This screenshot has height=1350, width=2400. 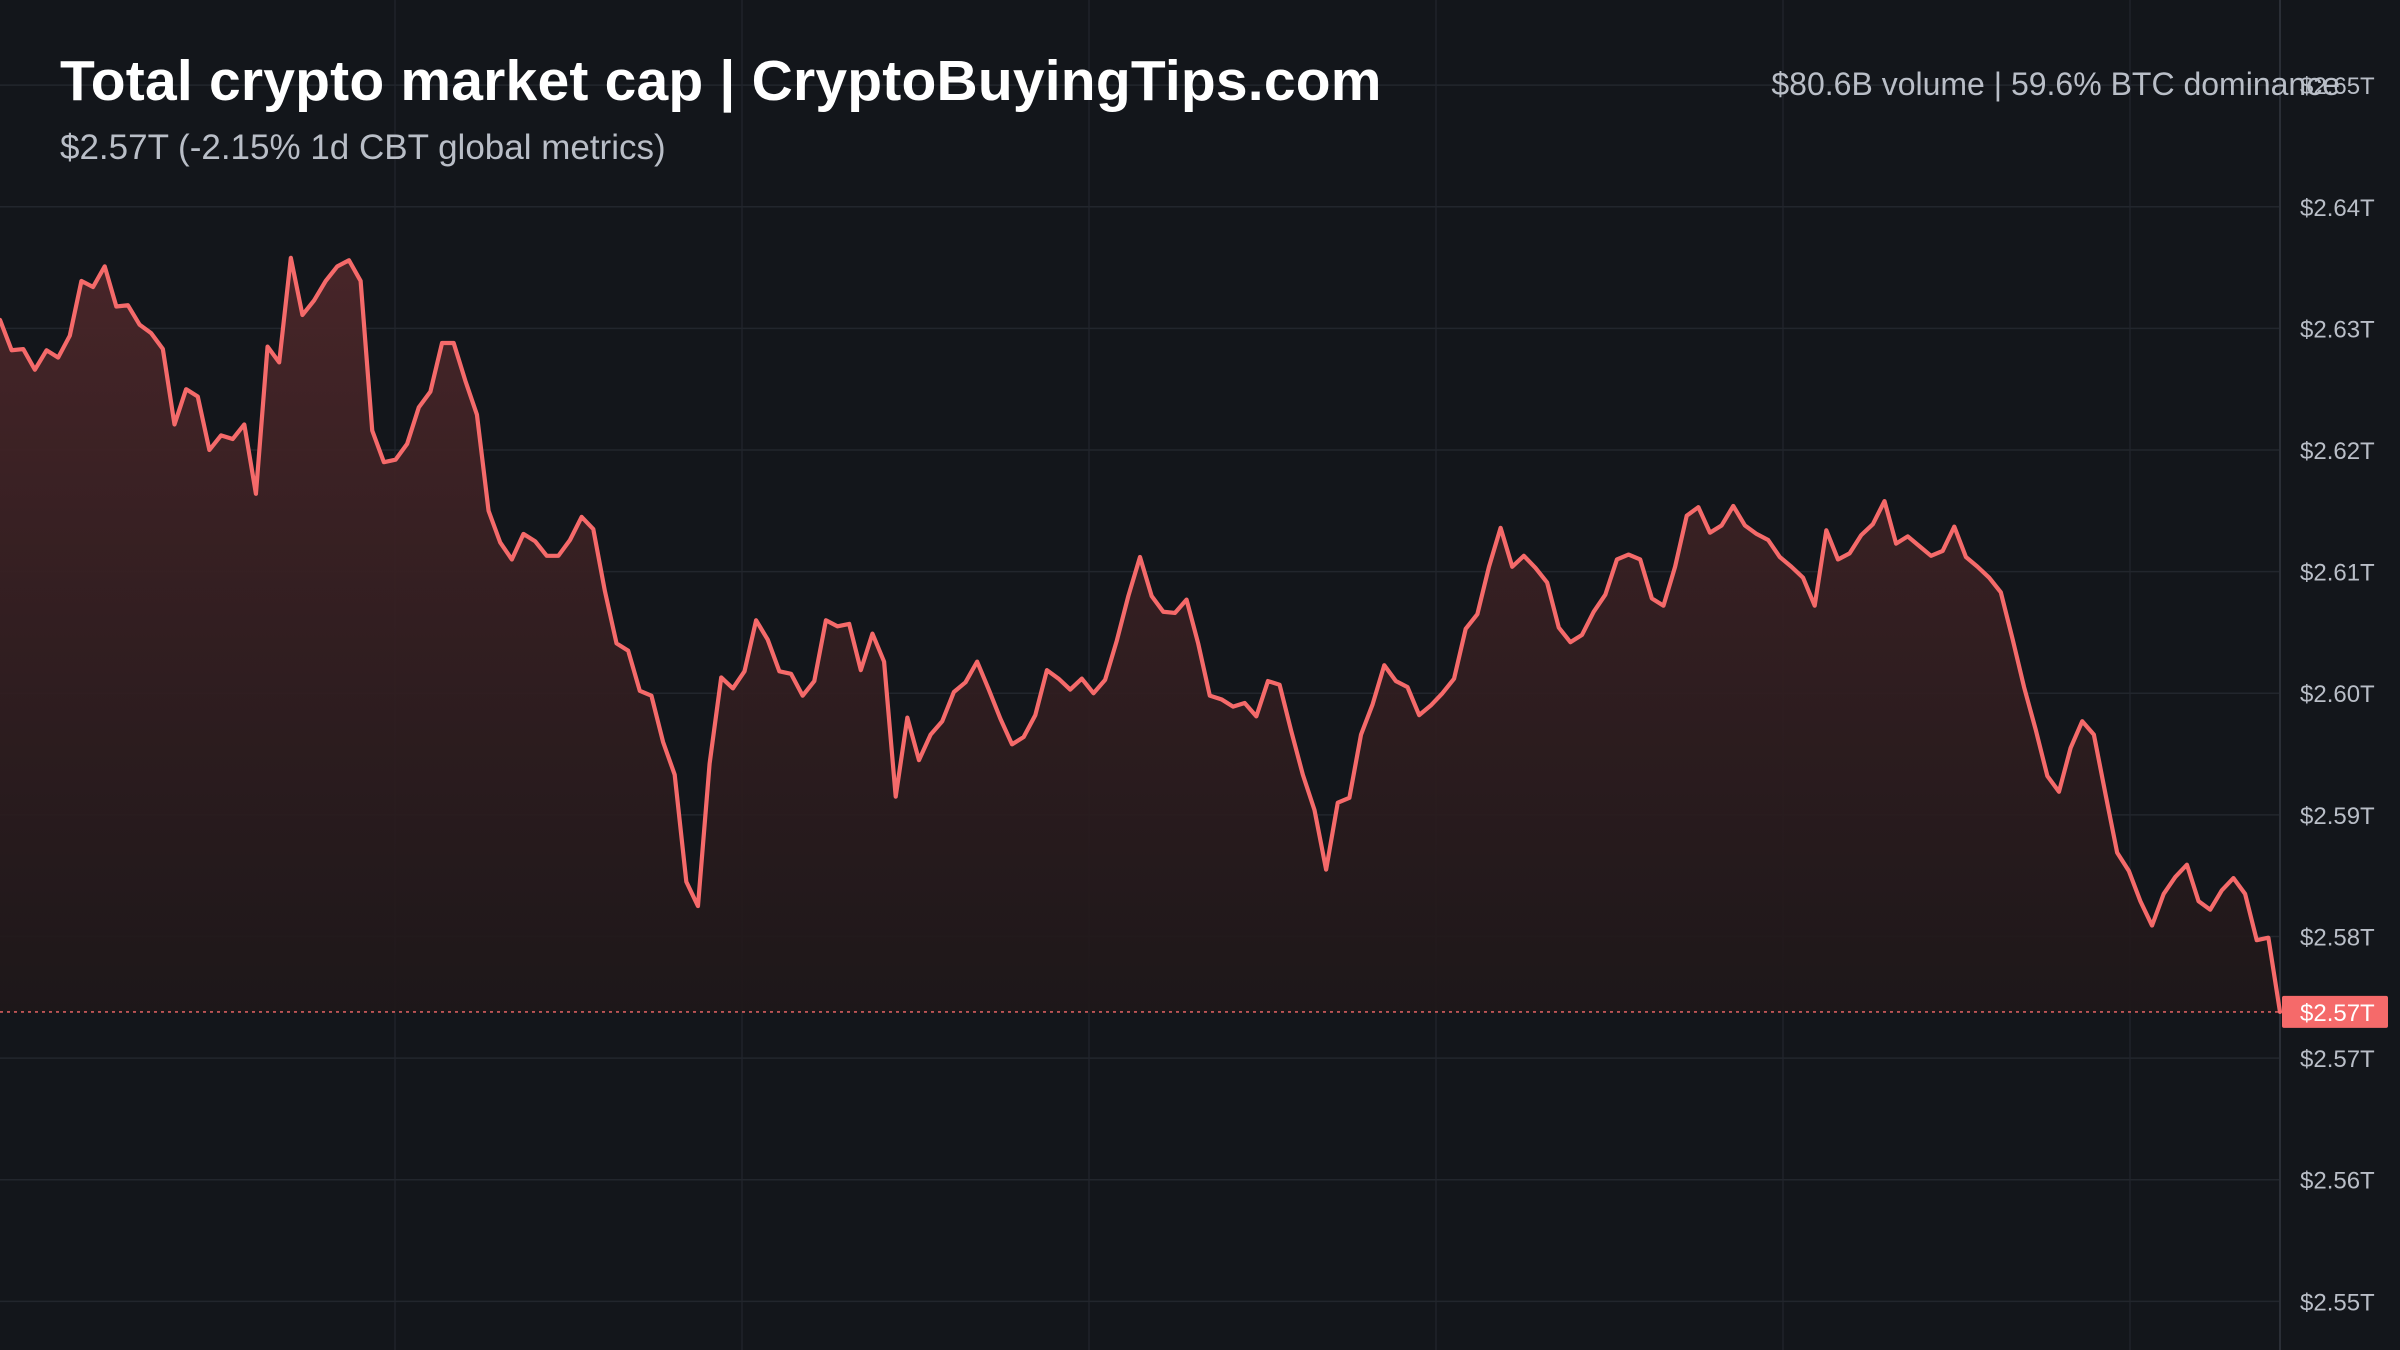 What do you see at coordinates (2055, 84) in the screenshot?
I see `market-stats: $80.6B volume | 59.6% BTC dominance` at bounding box center [2055, 84].